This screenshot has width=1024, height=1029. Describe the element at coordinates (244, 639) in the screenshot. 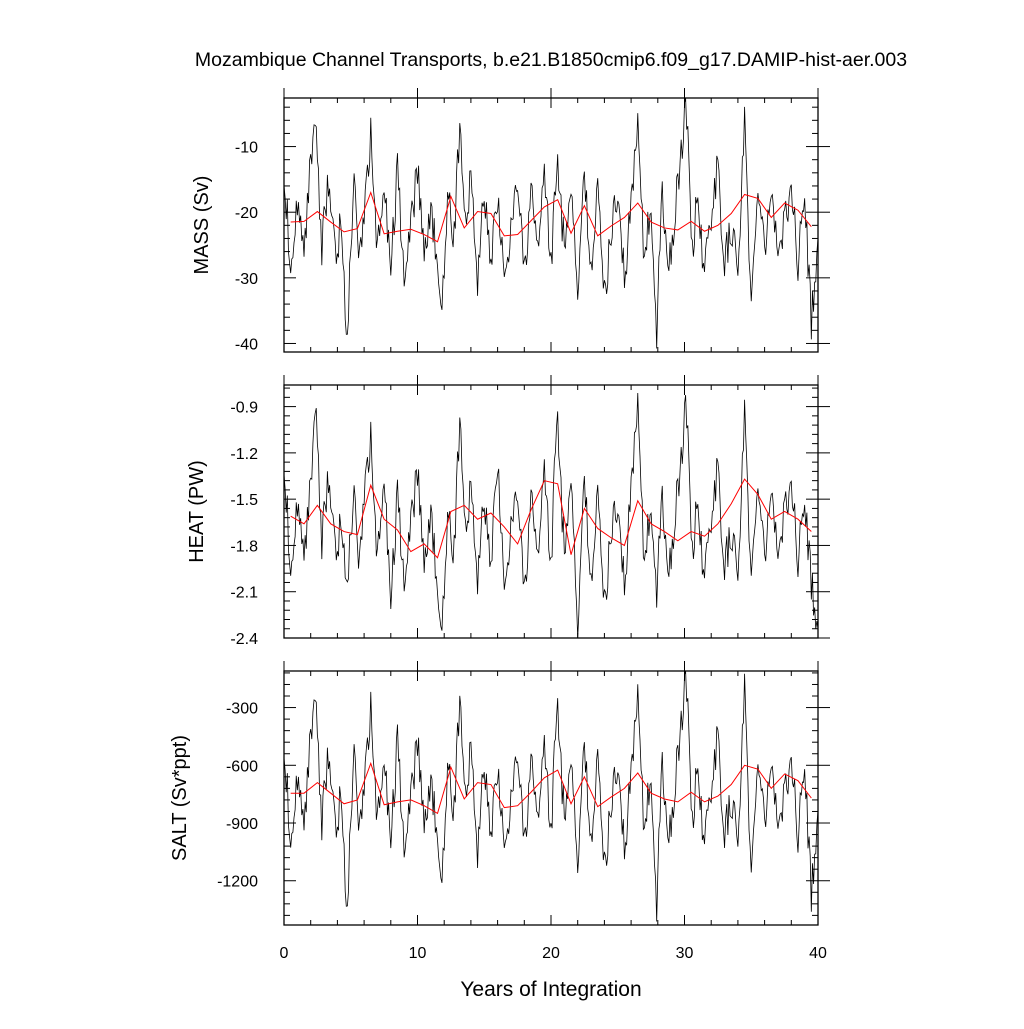

I see `y-tick-label: -2.4` at that location.